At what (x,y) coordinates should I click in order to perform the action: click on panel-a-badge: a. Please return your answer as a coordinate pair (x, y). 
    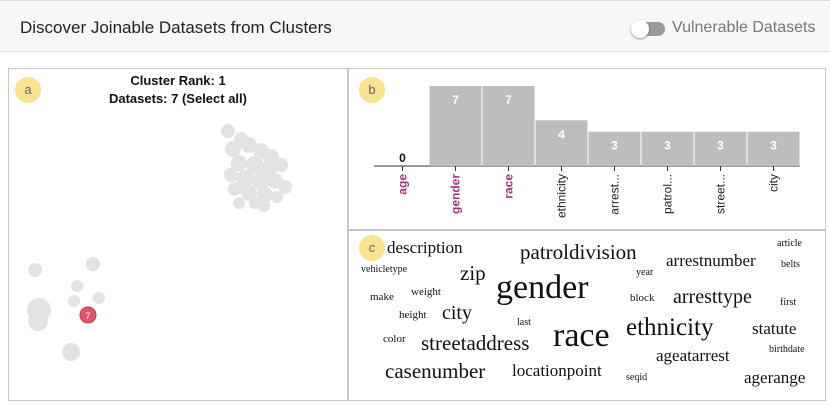
    Looking at the image, I should click on (28, 90).